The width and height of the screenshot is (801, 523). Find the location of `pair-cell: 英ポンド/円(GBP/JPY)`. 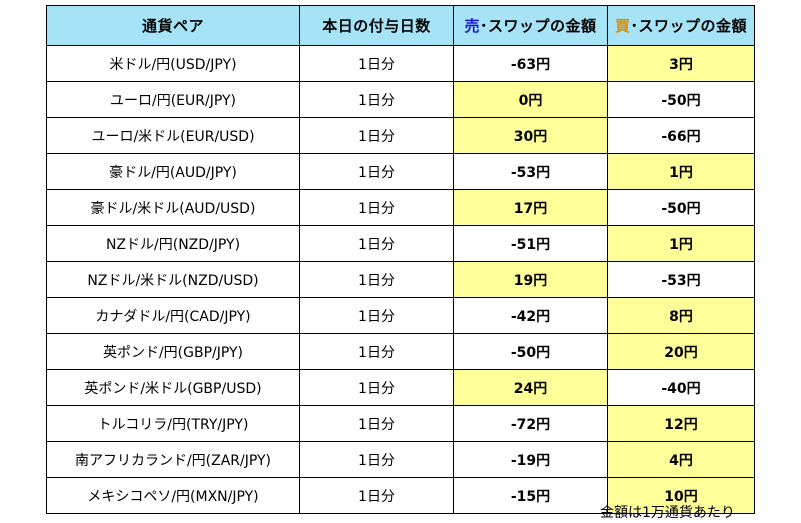

pair-cell: 英ポンド/円(GBP/JPY) is located at coordinates (173, 351).